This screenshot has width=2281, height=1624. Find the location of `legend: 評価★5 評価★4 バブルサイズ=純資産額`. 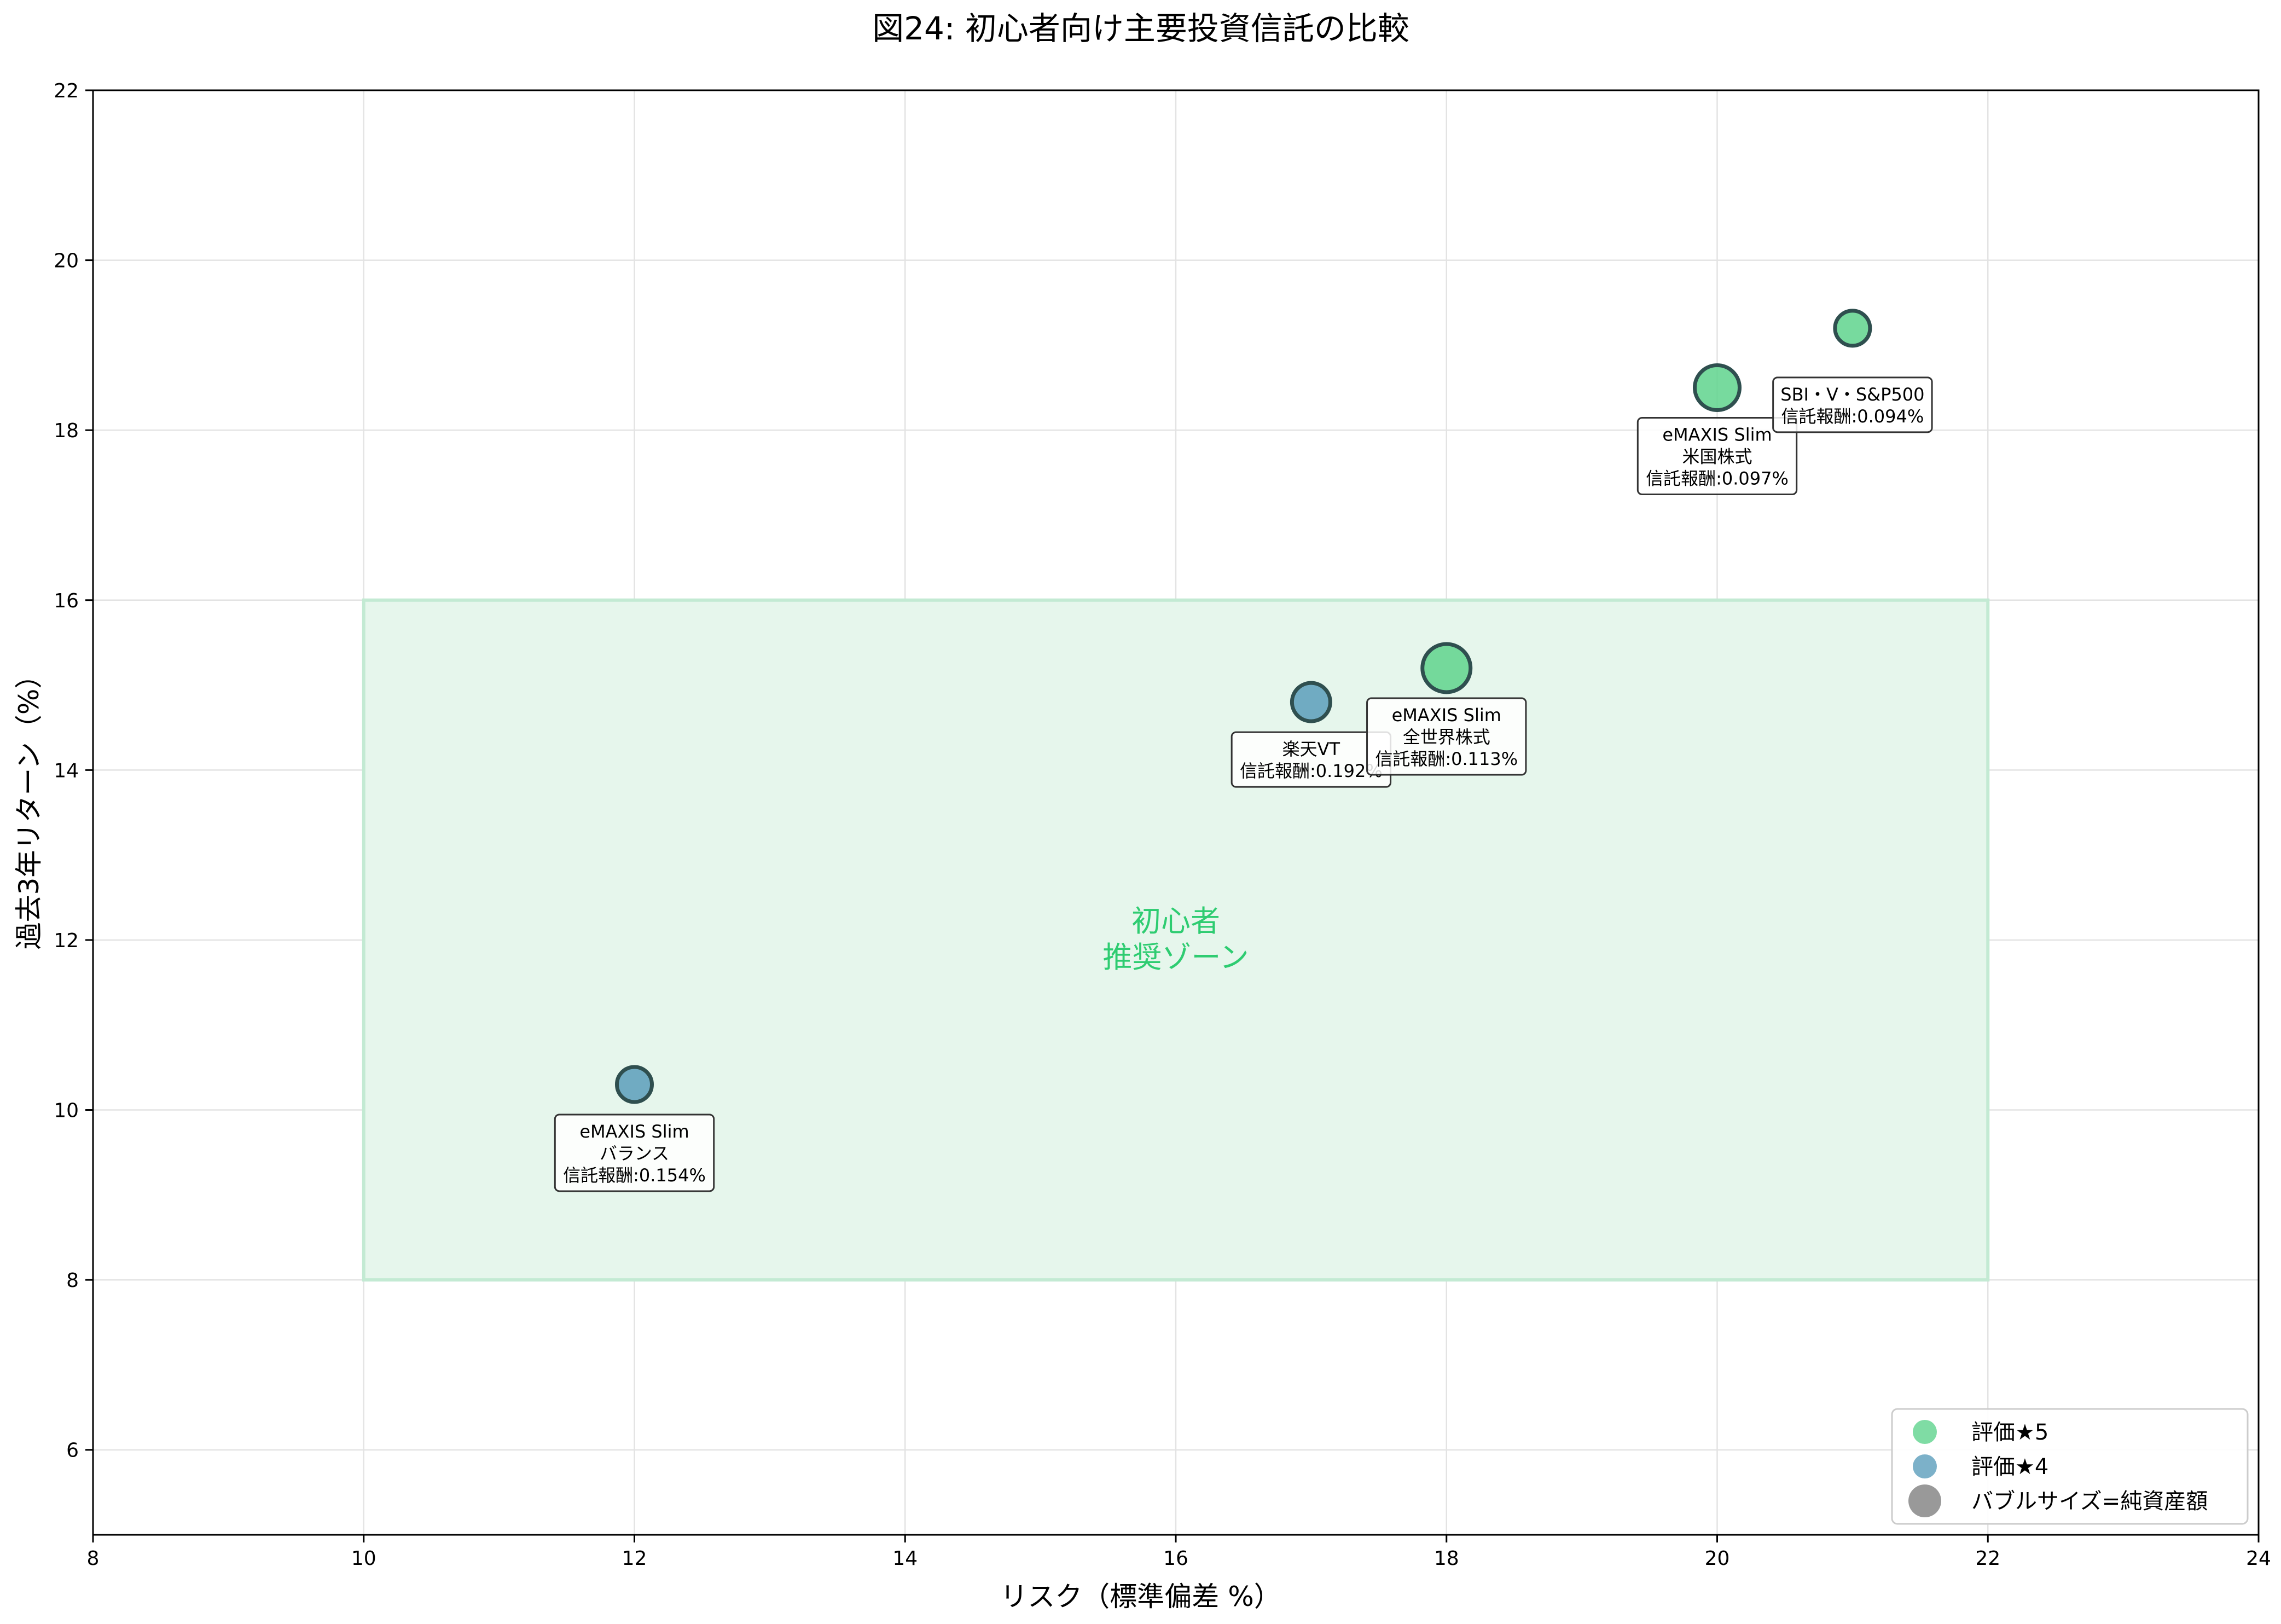

legend: 評価★5 評価★4 バブルサイズ=純資産額 is located at coordinates (2070, 1466).